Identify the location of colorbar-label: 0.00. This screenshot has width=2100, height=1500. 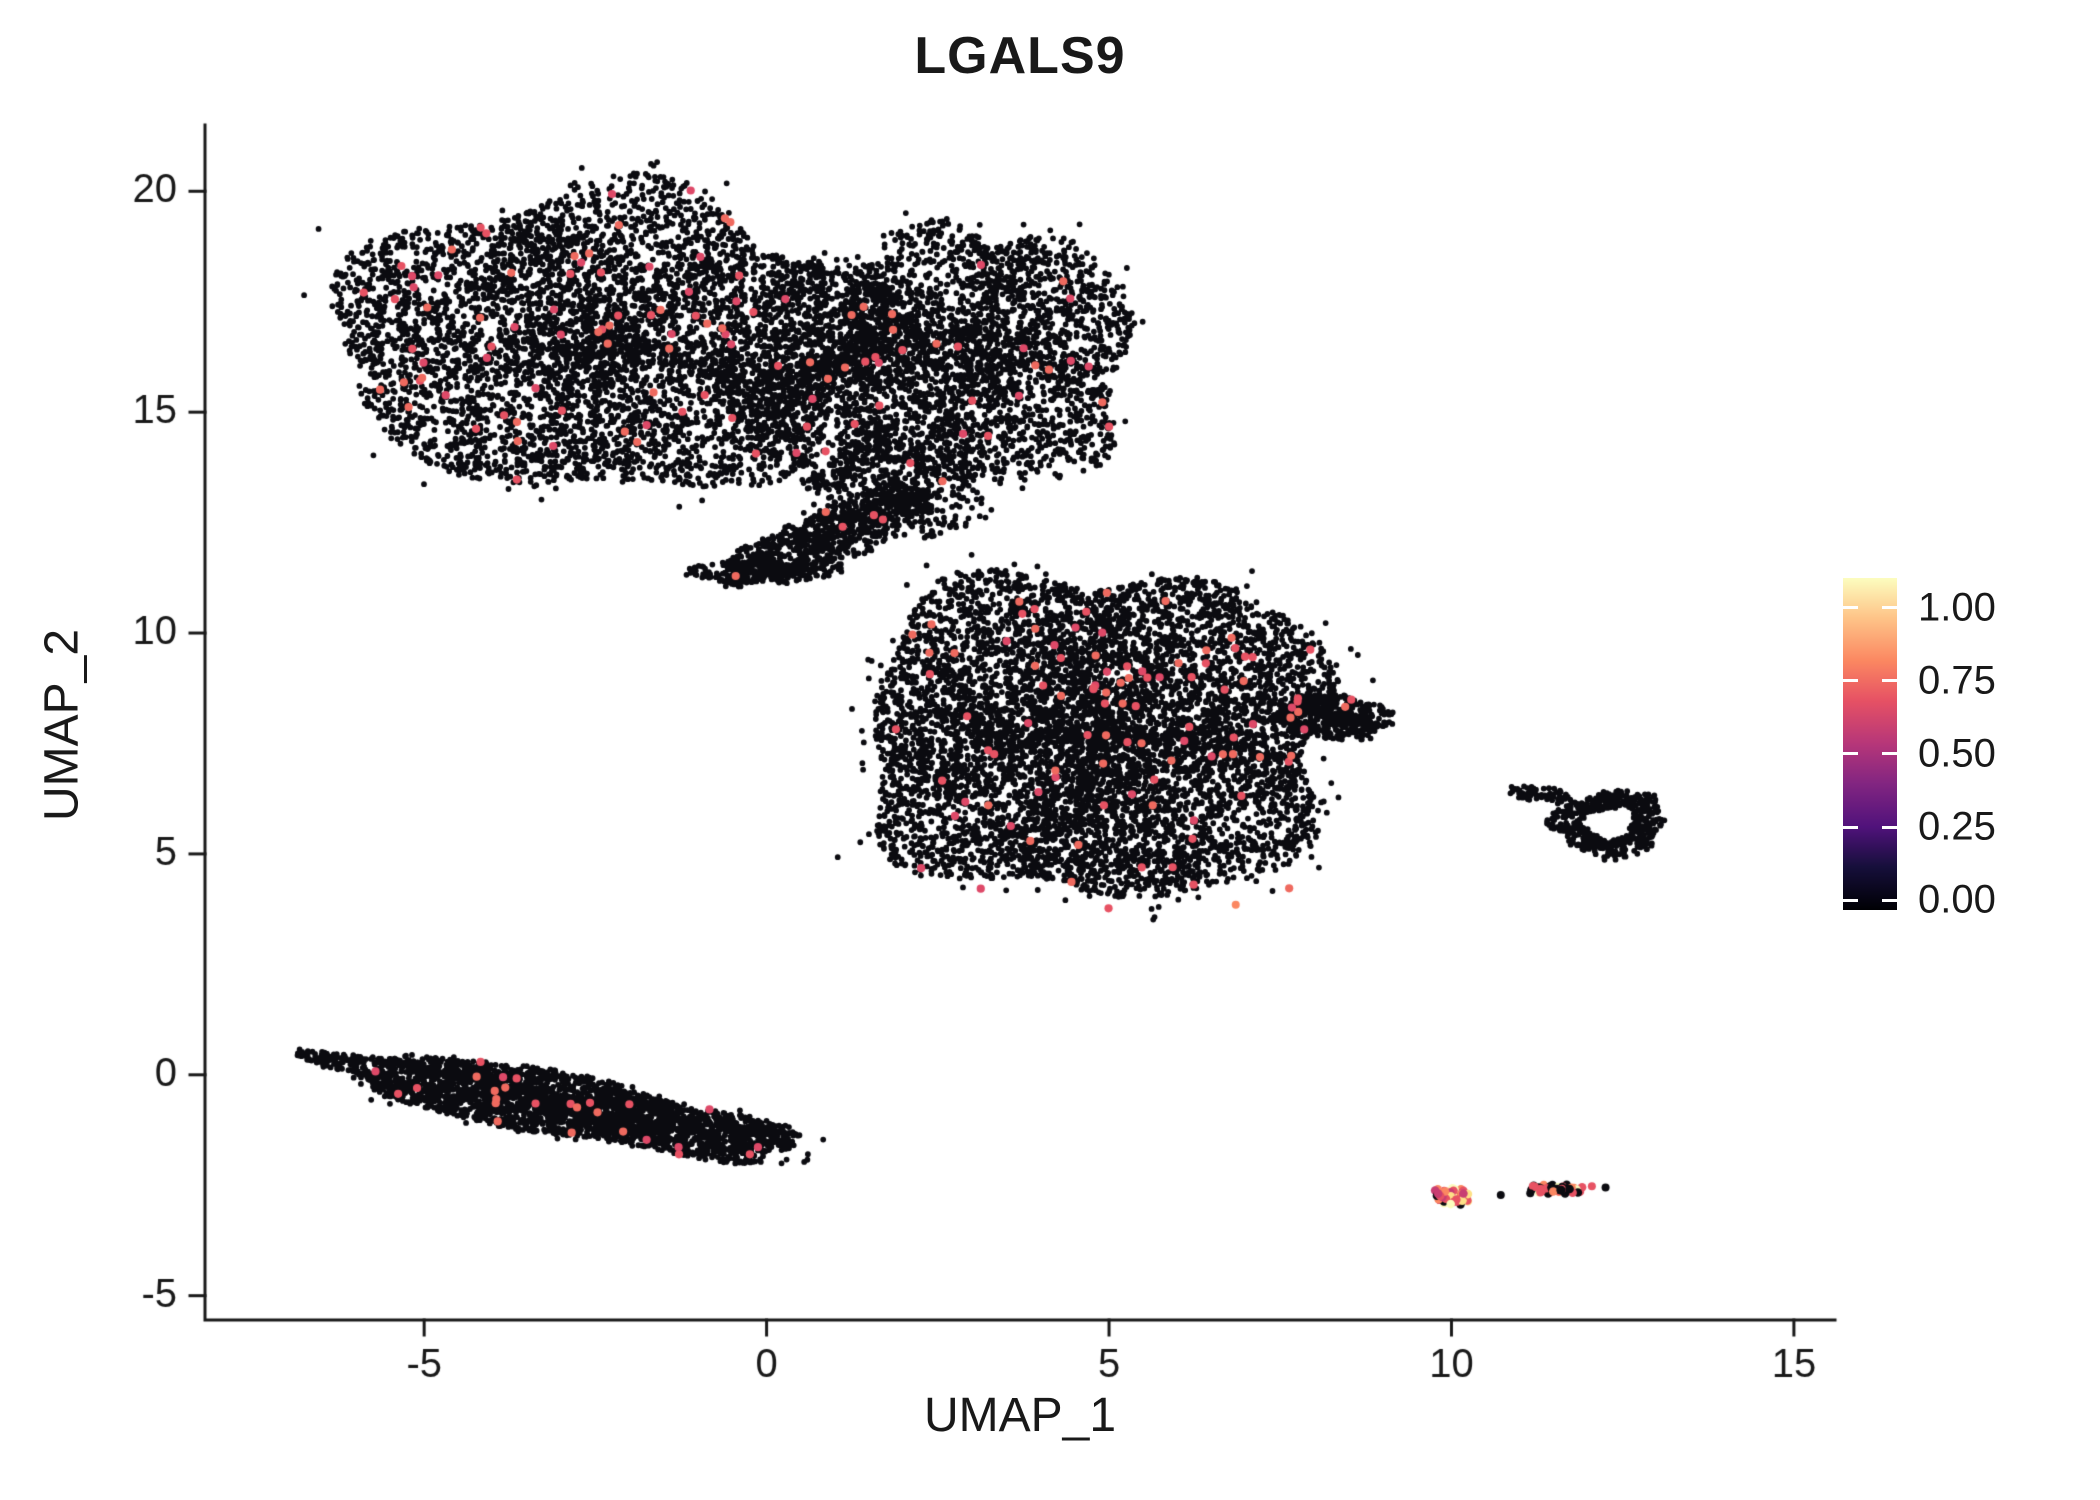
(1957, 899).